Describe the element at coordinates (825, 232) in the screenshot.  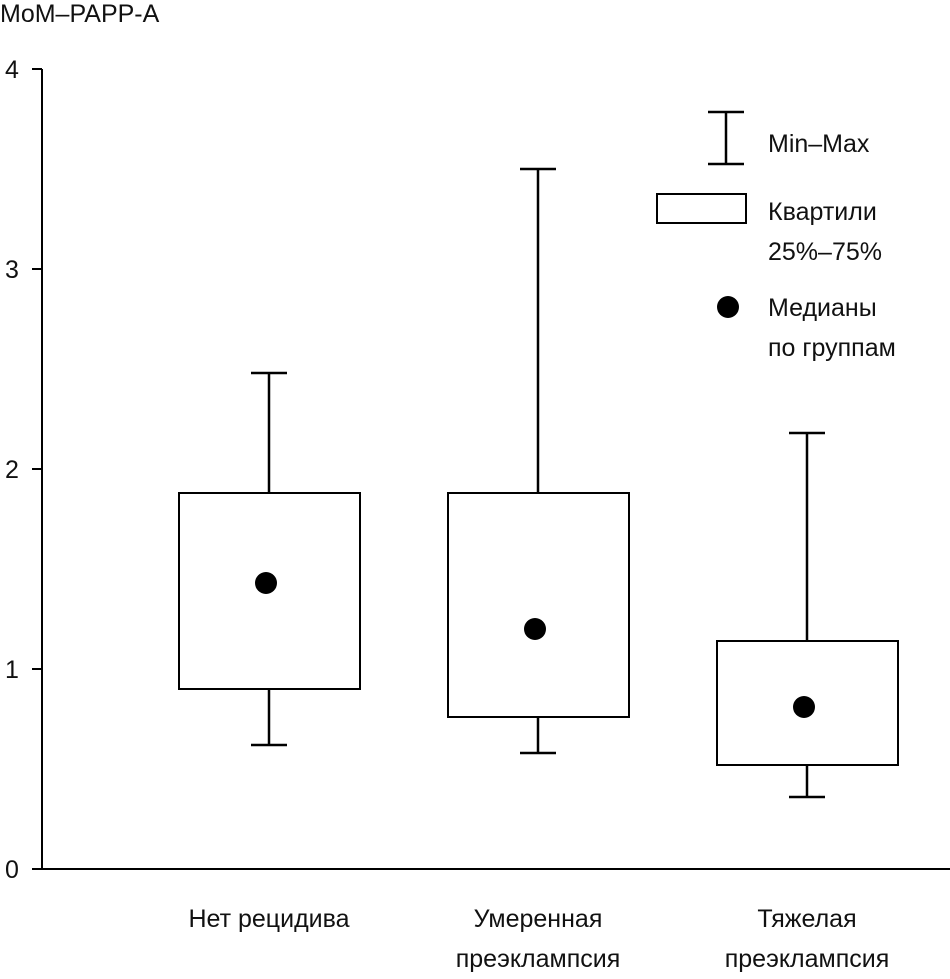
I see `legend-label: Квартили 25%–75%` at that location.